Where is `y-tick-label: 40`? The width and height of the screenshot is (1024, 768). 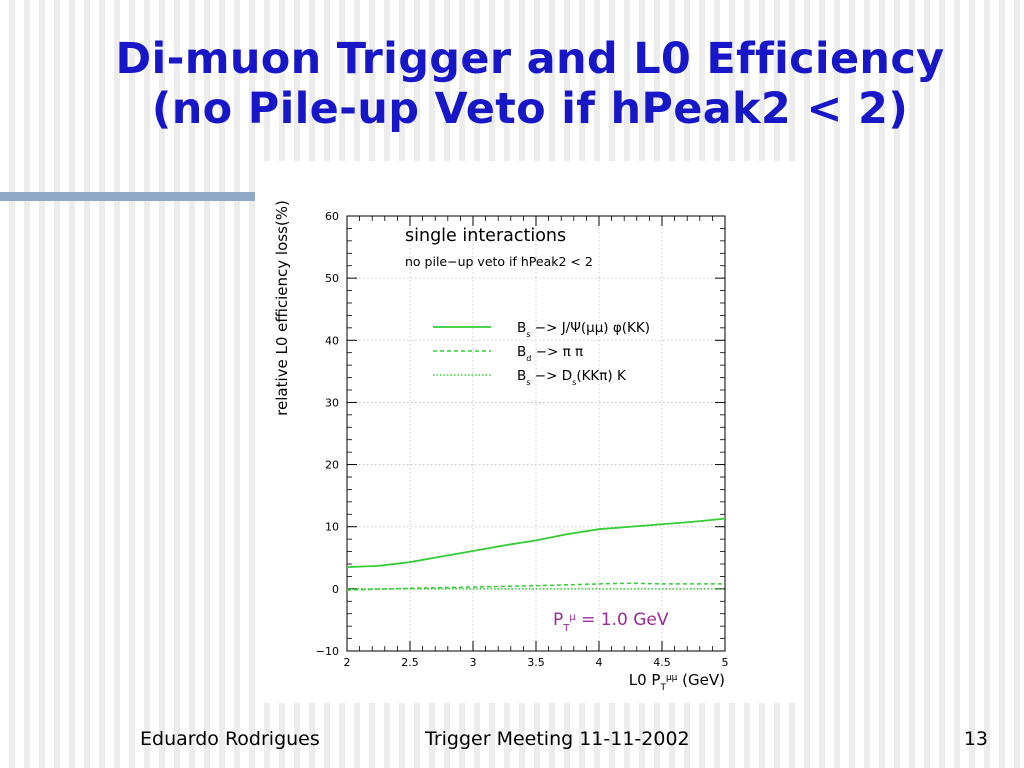 y-tick-label: 40 is located at coordinates (332, 340).